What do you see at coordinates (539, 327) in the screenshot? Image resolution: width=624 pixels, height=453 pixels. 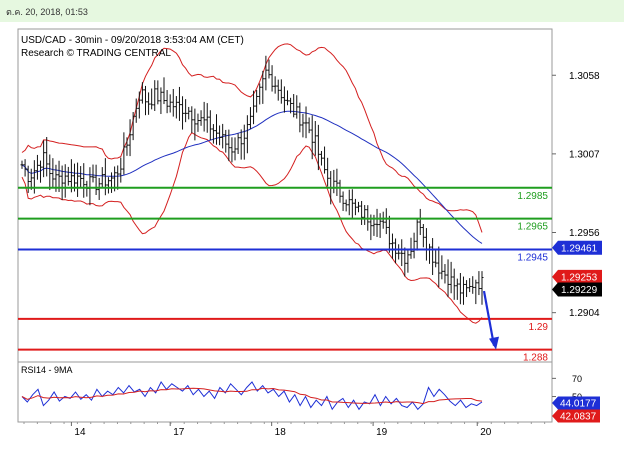 I see `level-label: 1.29` at bounding box center [539, 327].